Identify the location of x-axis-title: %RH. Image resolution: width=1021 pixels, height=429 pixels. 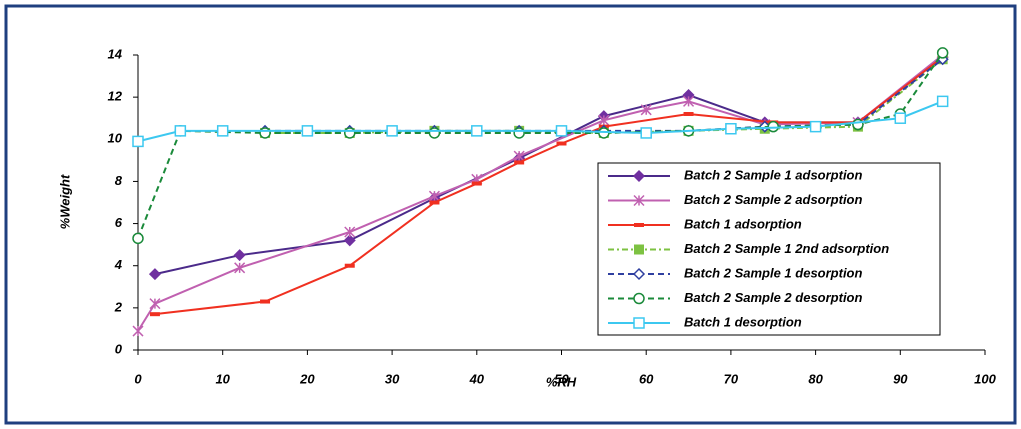
(561, 381).